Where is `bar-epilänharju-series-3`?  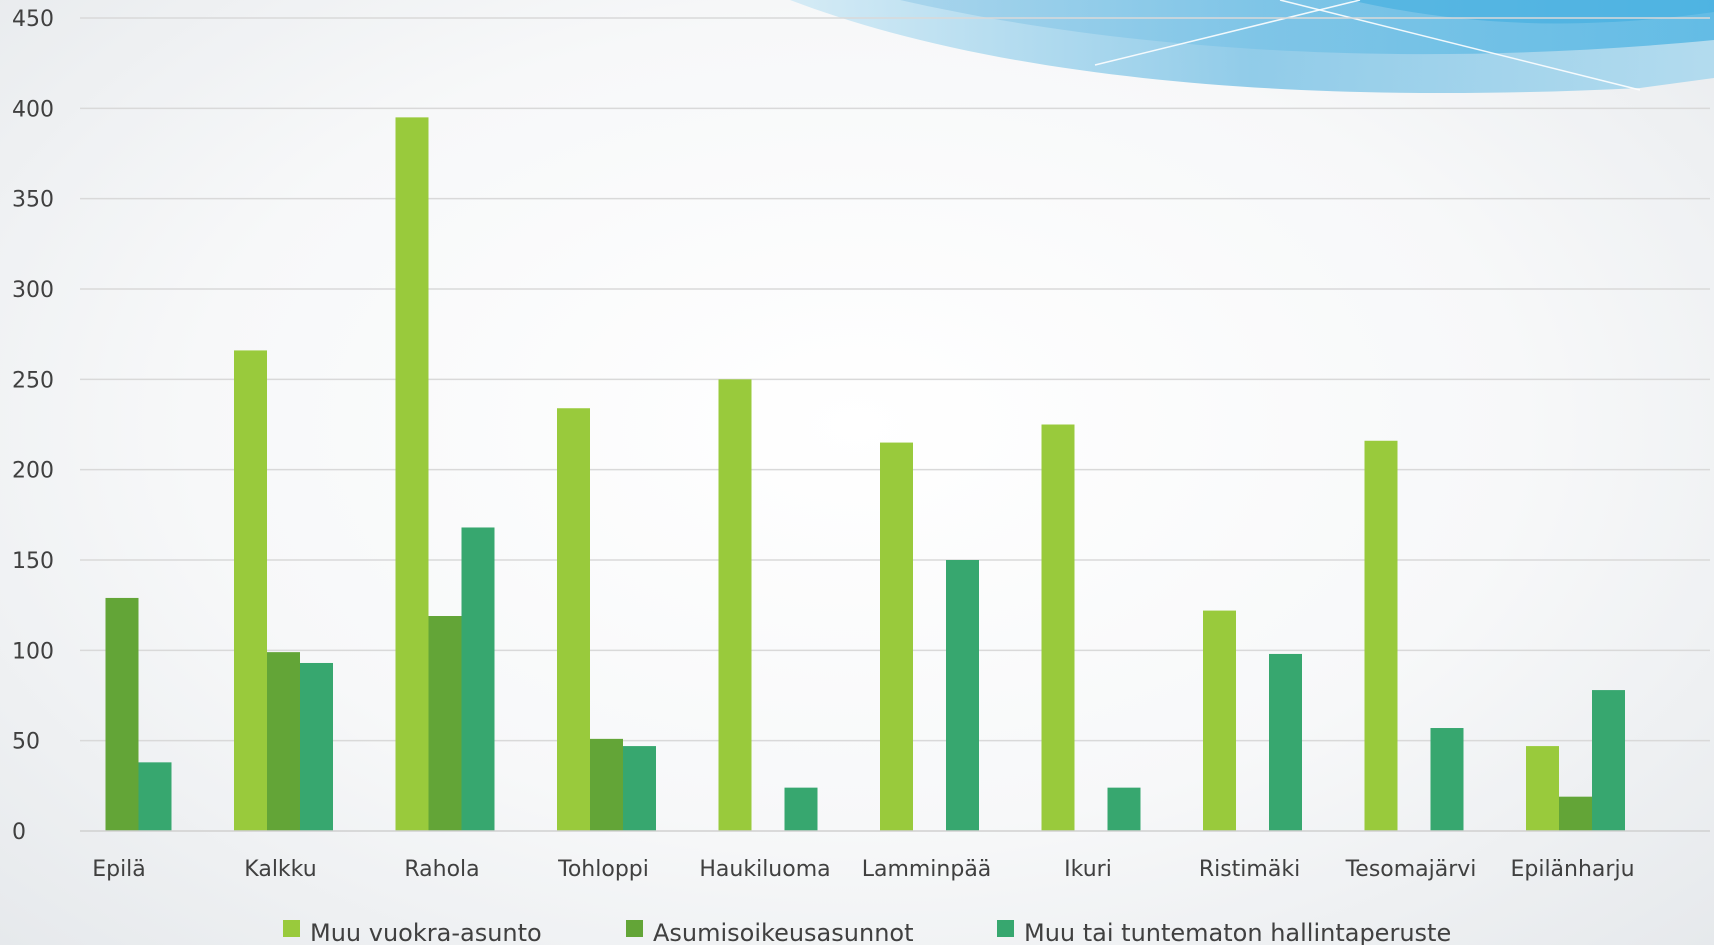 bar-epilänharju-series-3 is located at coordinates (1608, 760).